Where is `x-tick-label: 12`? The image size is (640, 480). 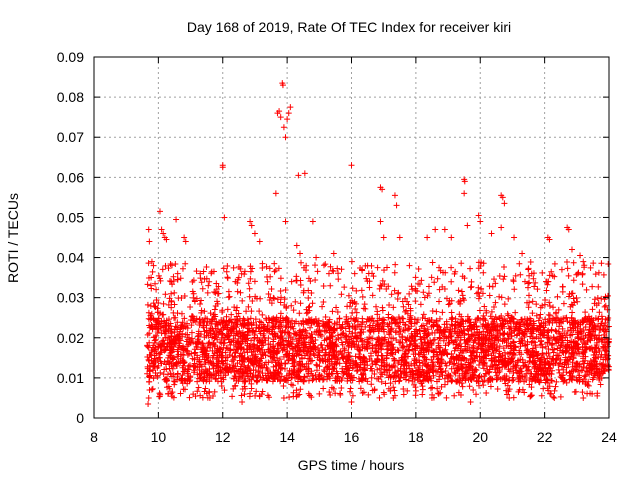 x-tick-label: 12 is located at coordinates (223, 437).